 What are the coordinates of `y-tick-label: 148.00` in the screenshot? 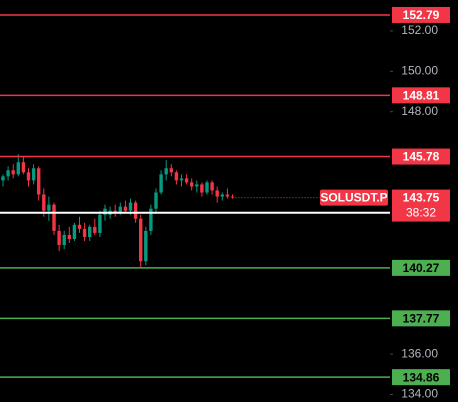 It's located at (419, 111).